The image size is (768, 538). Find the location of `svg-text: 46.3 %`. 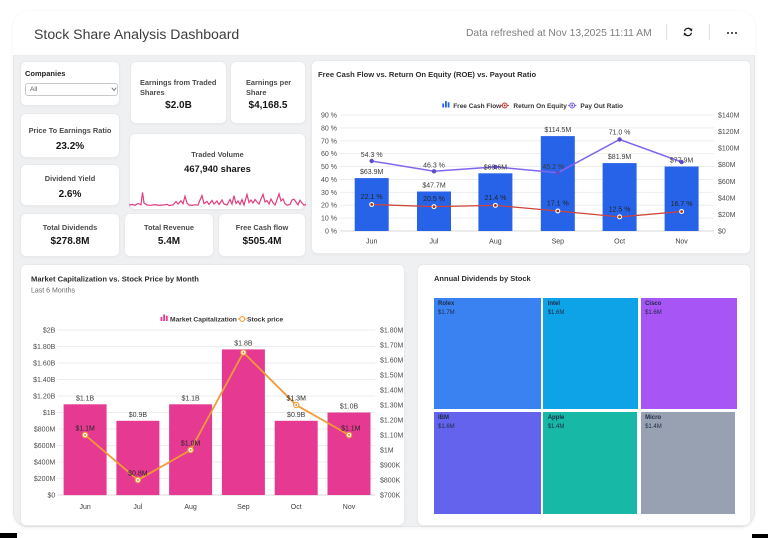

svg-text: 46.3 % is located at coordinates (434, 165).